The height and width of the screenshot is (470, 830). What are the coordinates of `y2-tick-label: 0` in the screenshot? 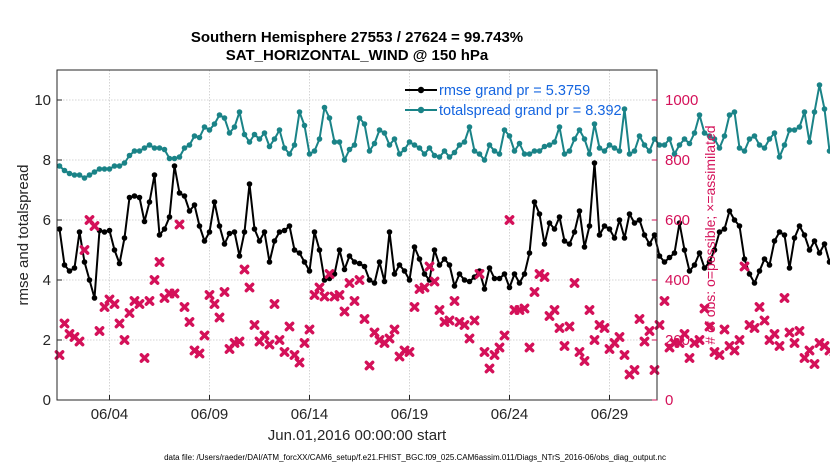 It's located at (669, 400).